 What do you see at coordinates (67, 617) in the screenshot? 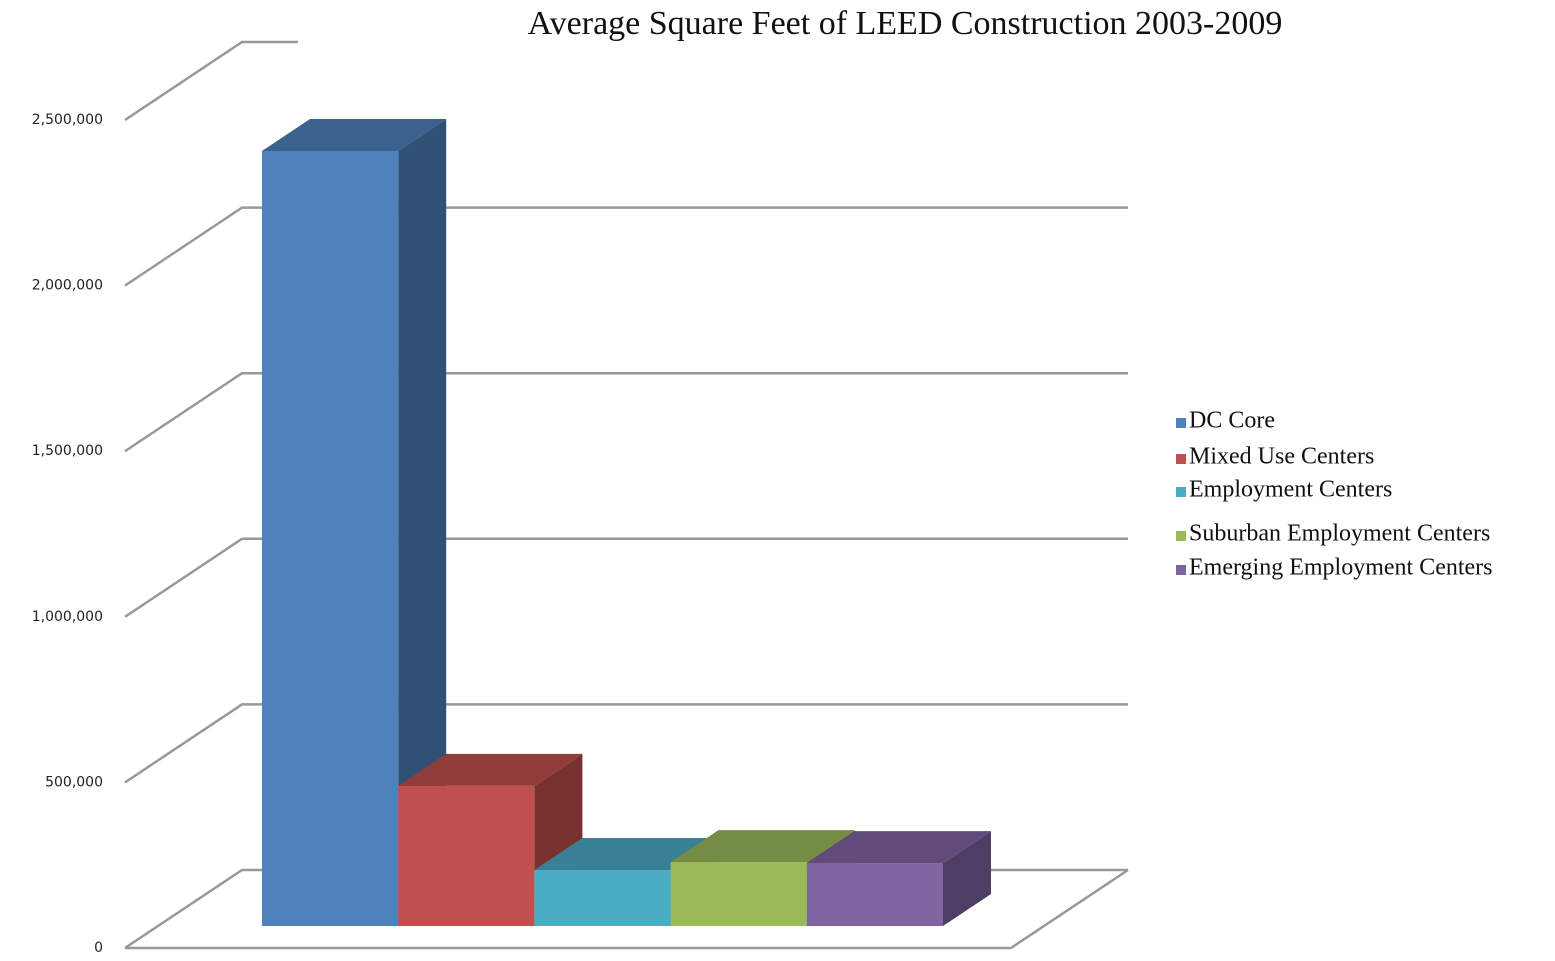
I see `y-tick-label: 1,000,000` at bounding box center [67, 617].